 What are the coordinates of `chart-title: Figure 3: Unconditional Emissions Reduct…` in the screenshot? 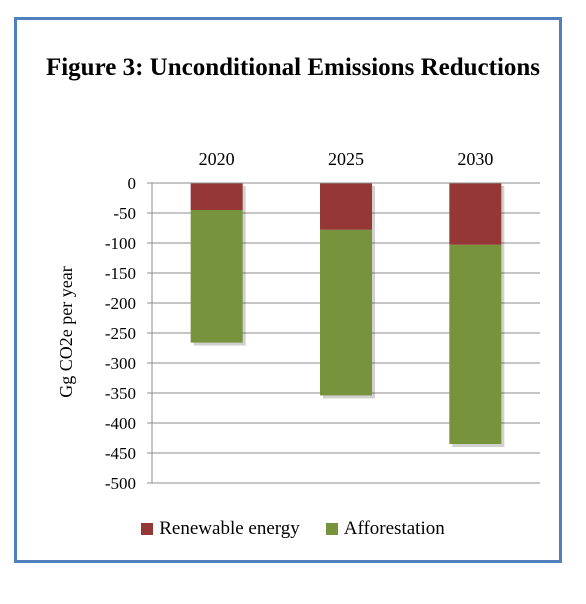 It's located at (293, 67).